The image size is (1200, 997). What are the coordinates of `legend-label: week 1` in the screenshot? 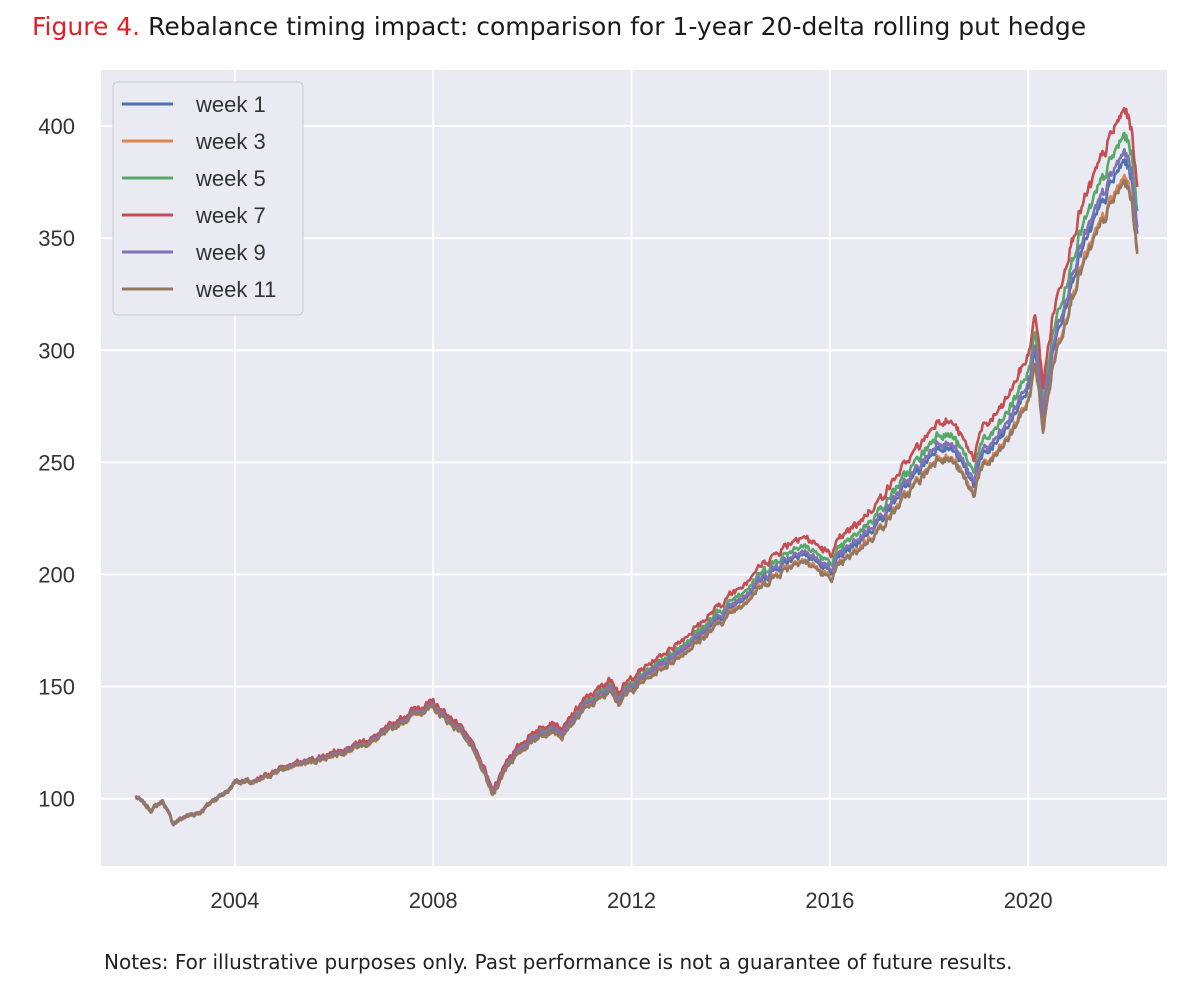 It's located at (230, 104).